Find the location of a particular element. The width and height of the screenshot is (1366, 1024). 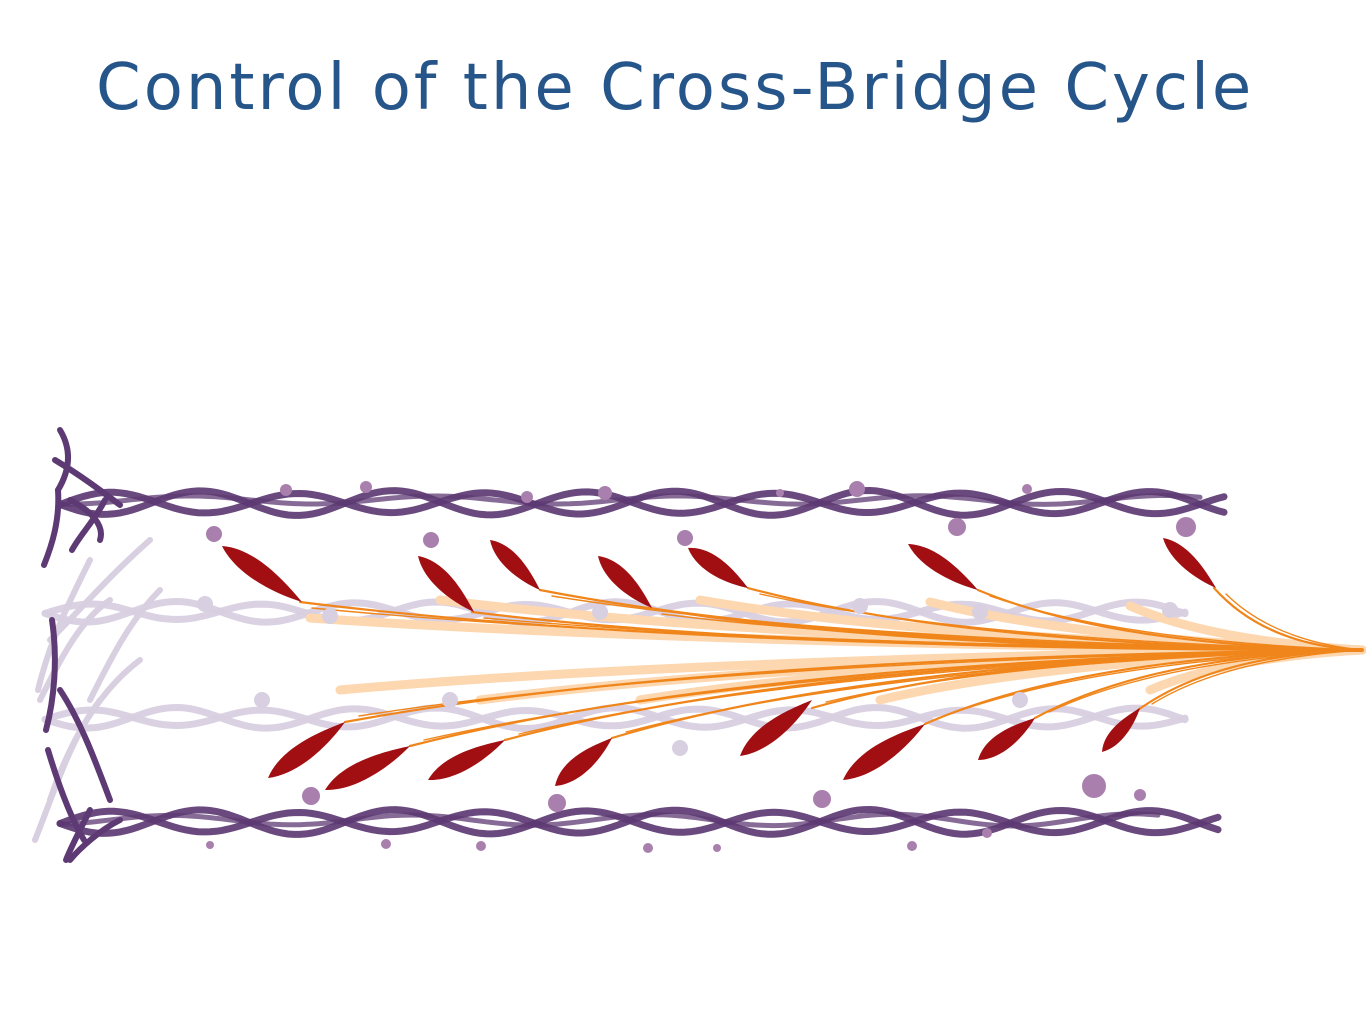

faded-actin-lower-strand-a is located at coordinates (615, 717).